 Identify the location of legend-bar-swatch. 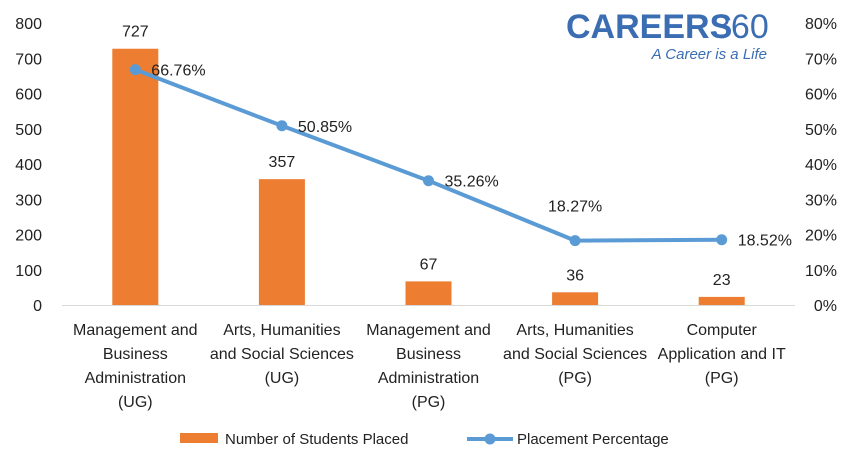
(199, 438).